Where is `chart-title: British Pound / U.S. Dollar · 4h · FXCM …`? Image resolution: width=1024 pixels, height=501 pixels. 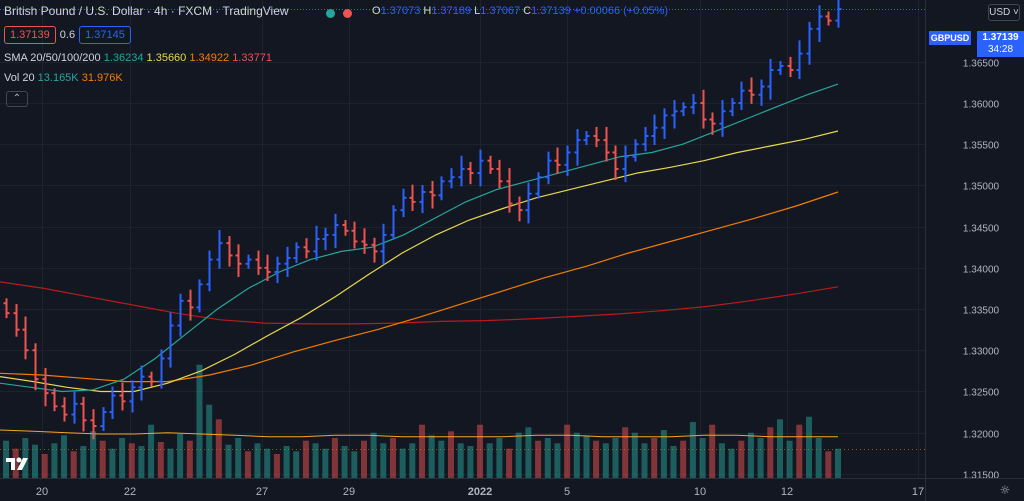
chart-title: British Pound / U.S. Dollar · 4h · FXCM … is located at coordinates (146, 11).